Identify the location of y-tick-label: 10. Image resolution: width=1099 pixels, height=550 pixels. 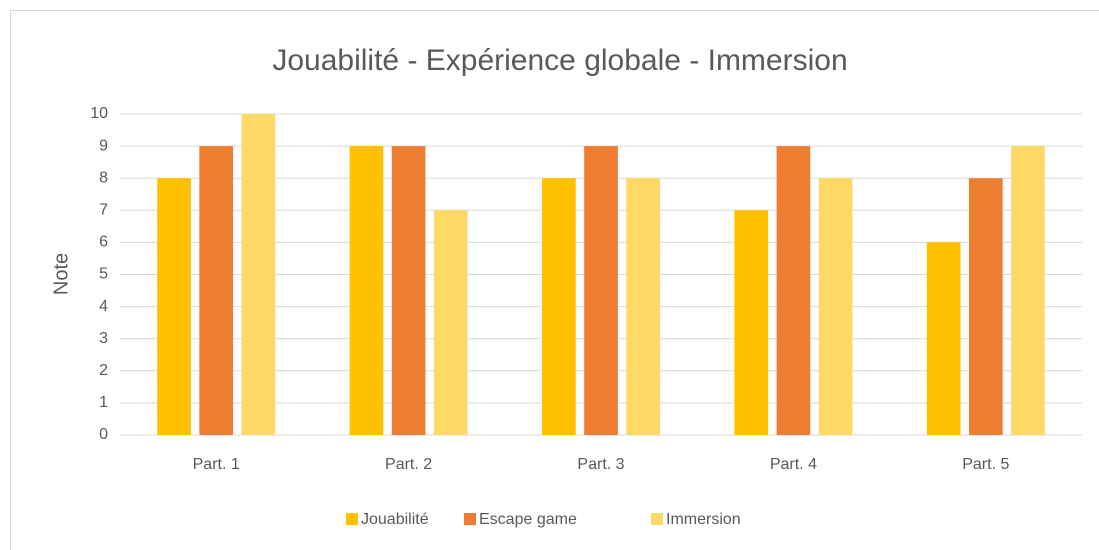
(99, 113).